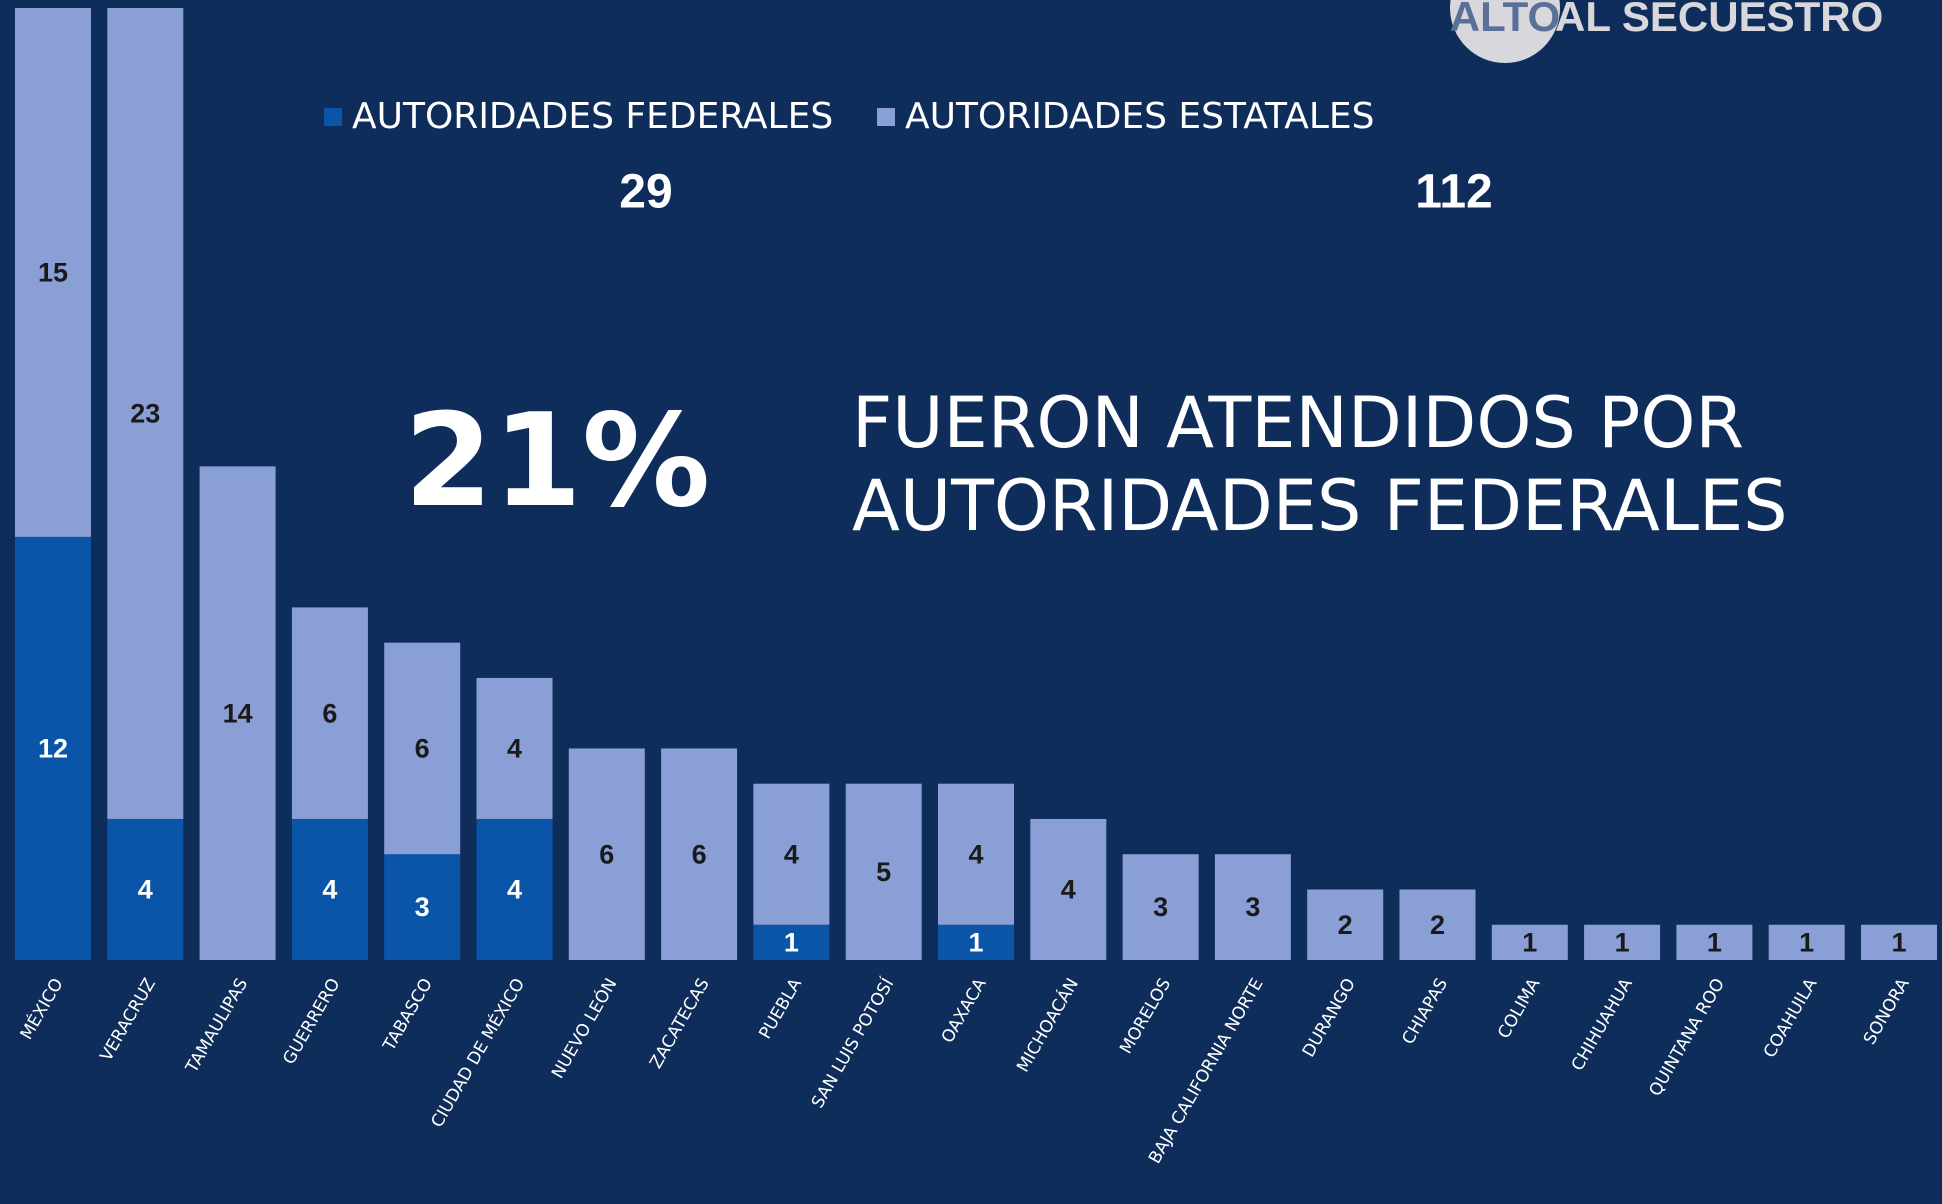  I want to click on headline-line: FUERON ATENDIDOS POR, so click(1298, 423).